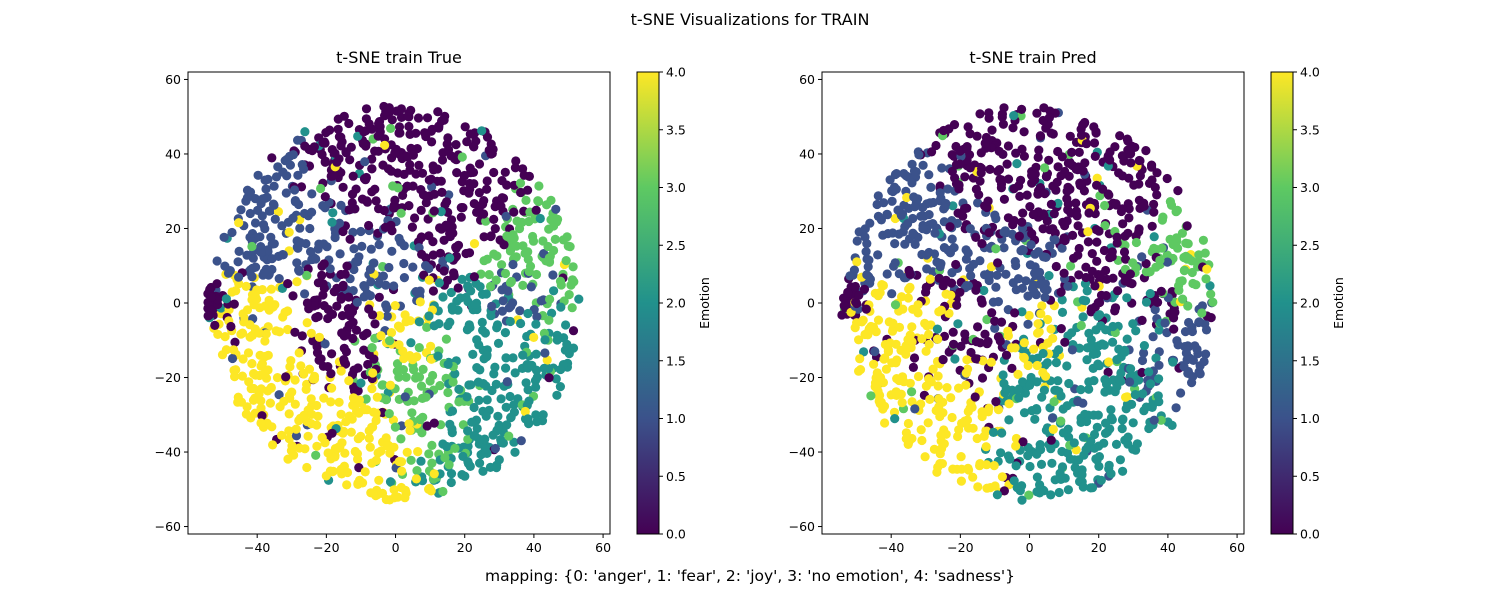 The width and height of the screenshot is (1500, 600). I want to click on colorbar-label: Emotion, so click(1338, 303).